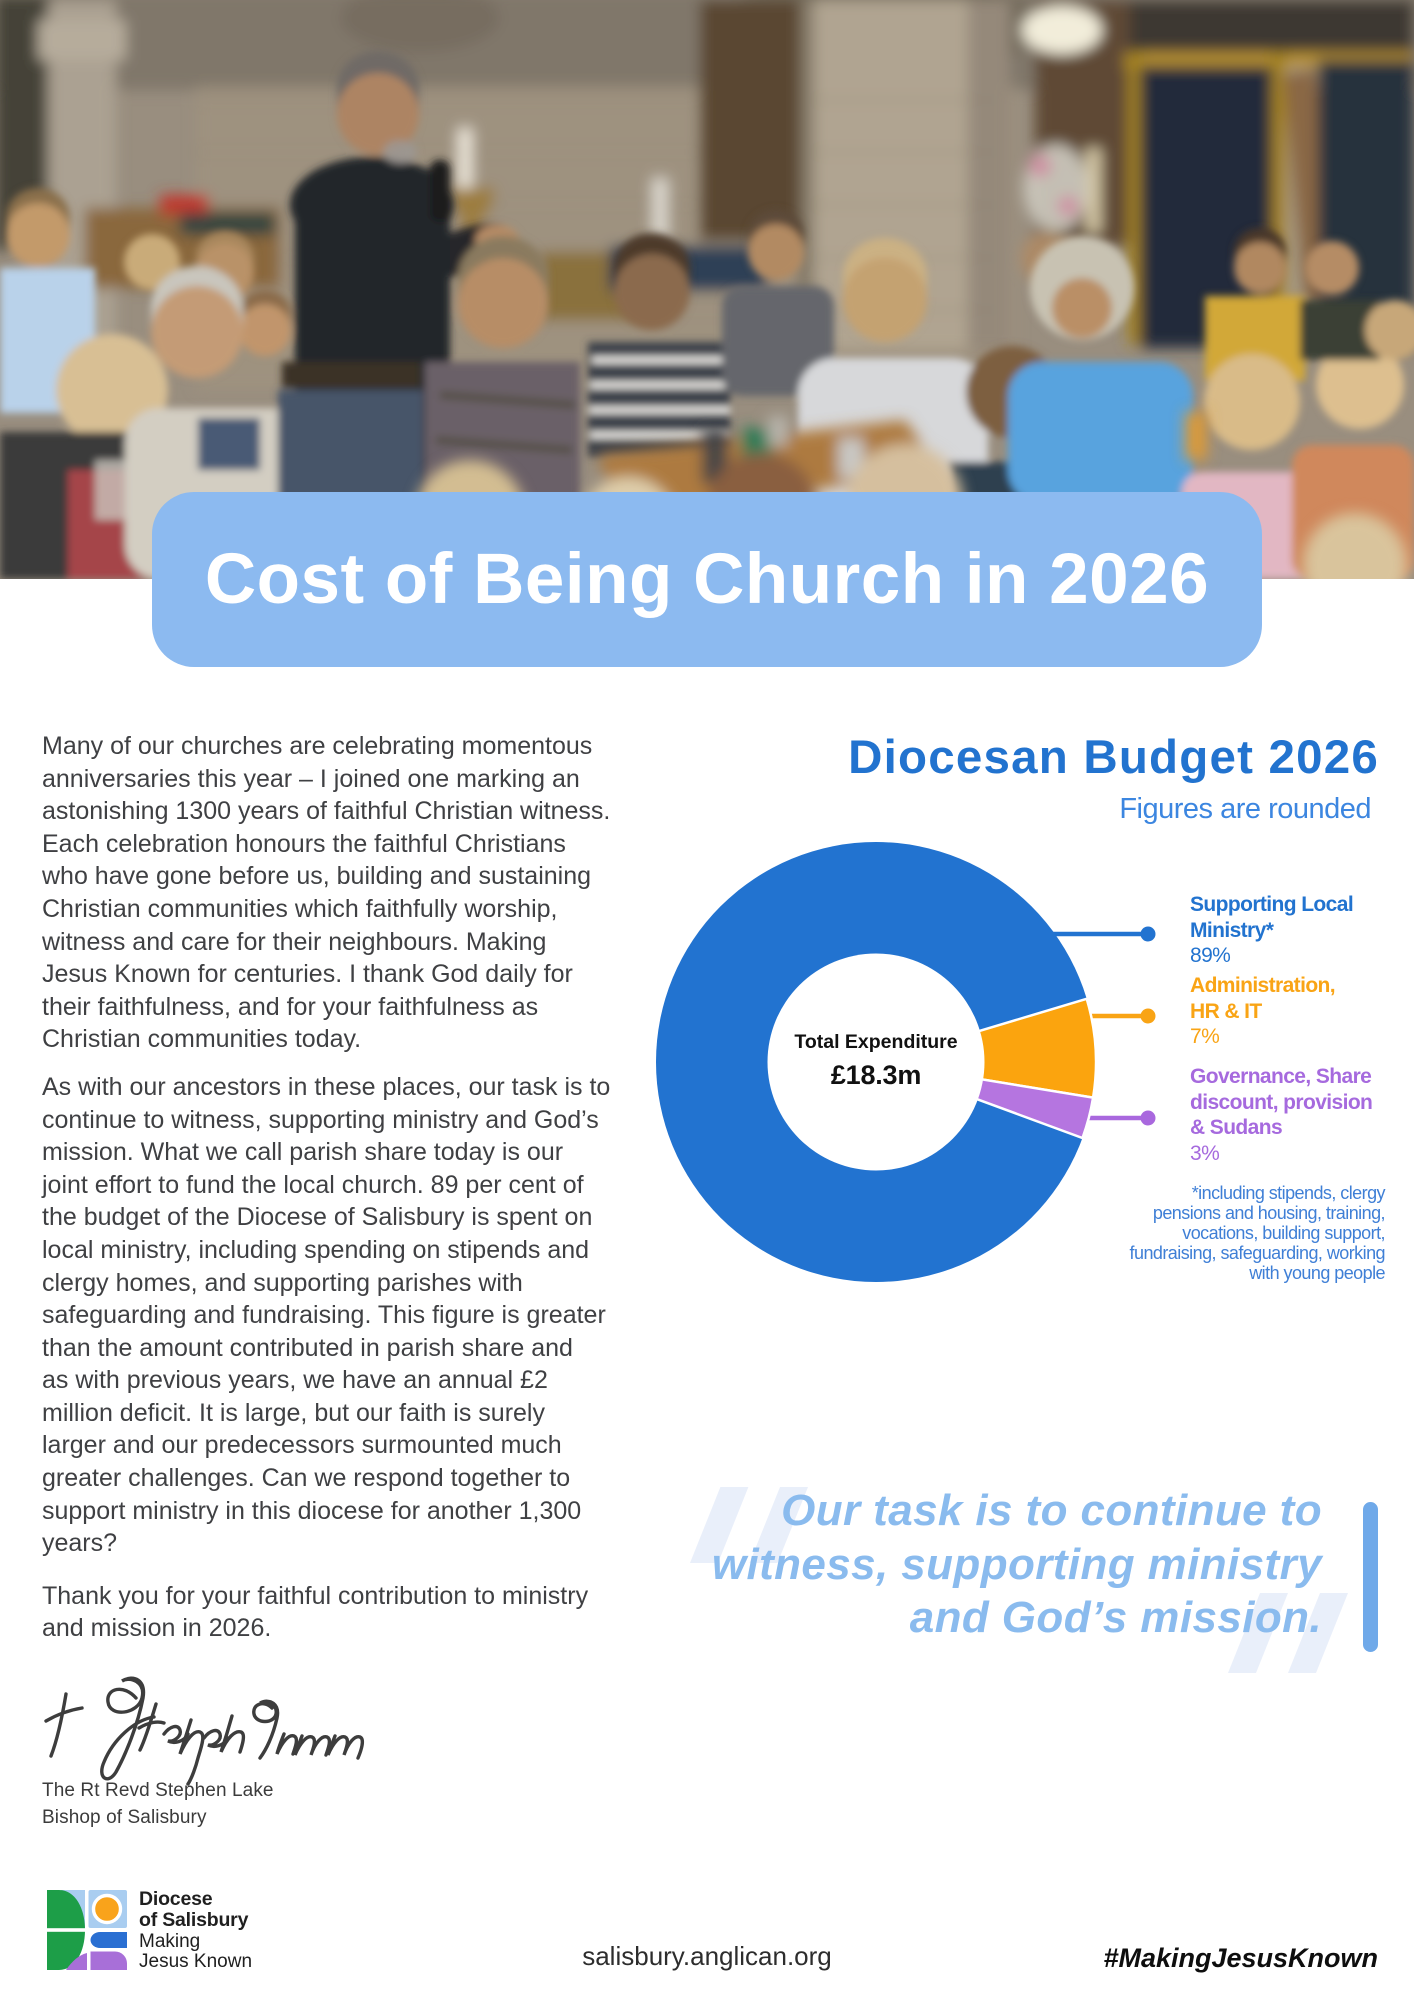 Image resolution: width=1414 pixels, height=2000 pixels. Describe the element at coordinates (876, 1075) in the screenshot. I see `svg-text: £18.3m` at that location.